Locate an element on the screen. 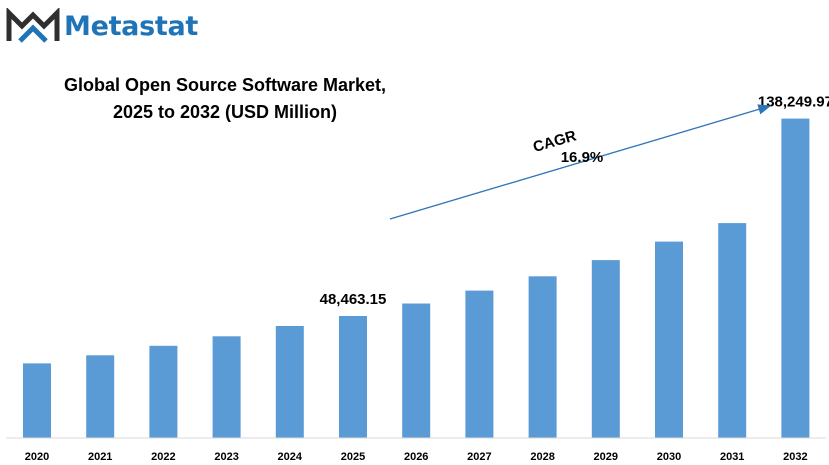 Image resolution: width=829 pixels, height=465 pixels. chart-title-line-1: Global Open Source Software Market, is located at coordinates (225, 85).